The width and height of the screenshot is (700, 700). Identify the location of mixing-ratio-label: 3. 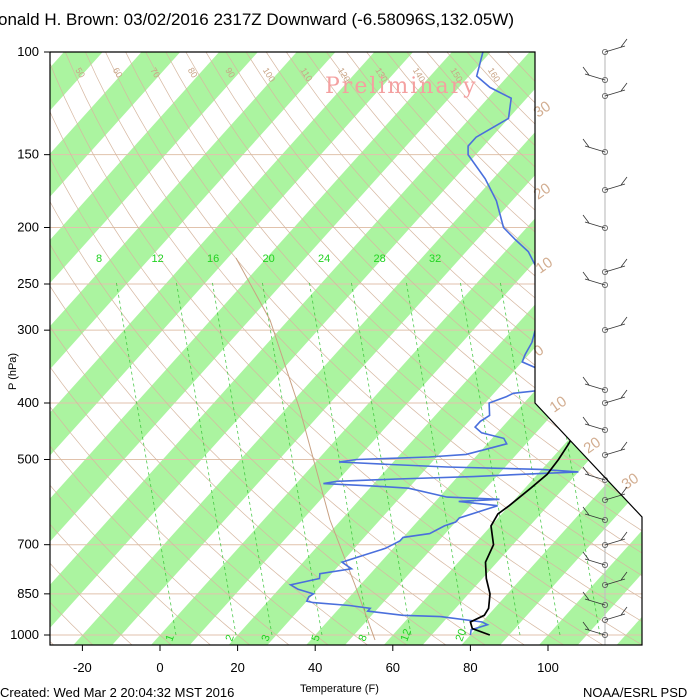
(266, 638).